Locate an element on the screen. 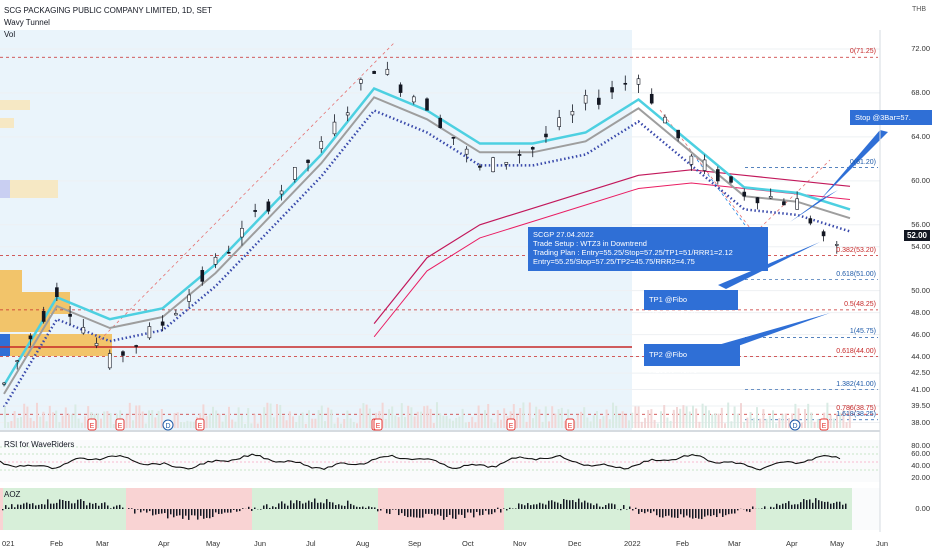  price-tick: 68.00 is located at coordinates (920, 92).